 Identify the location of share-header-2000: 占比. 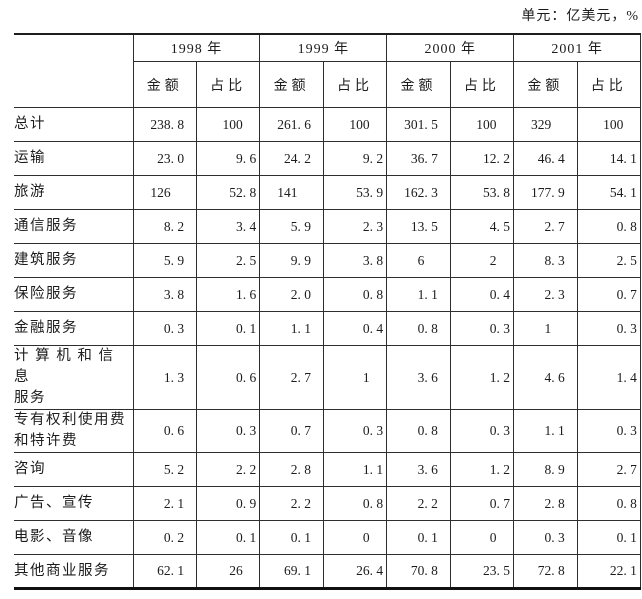
(482, 84).